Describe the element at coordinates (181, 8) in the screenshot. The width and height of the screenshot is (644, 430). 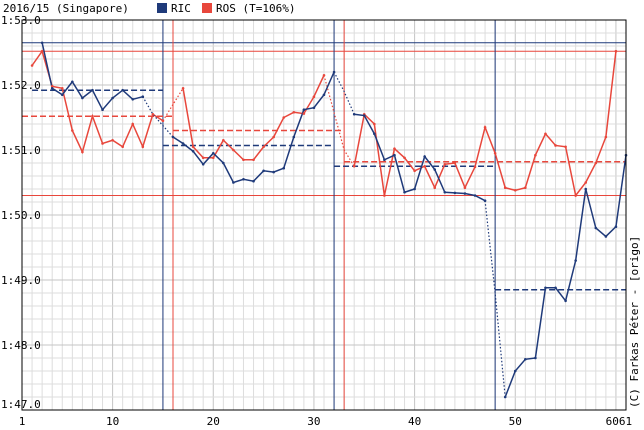
I see `legend-label-ric: RIC` at that location.